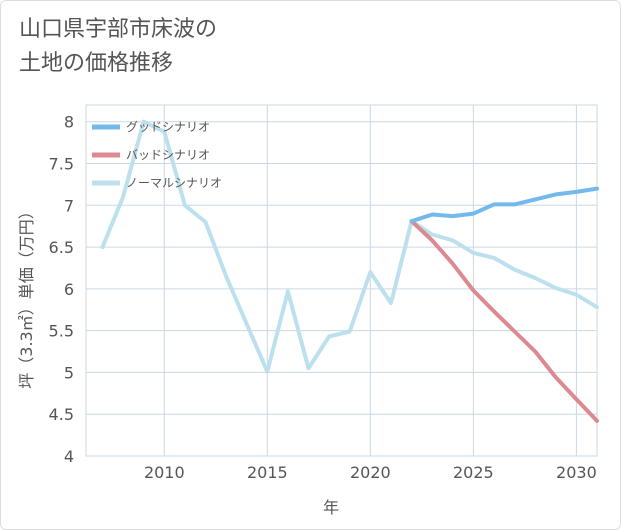  I want to click on y-tick-label: 4, so click(69, 456).